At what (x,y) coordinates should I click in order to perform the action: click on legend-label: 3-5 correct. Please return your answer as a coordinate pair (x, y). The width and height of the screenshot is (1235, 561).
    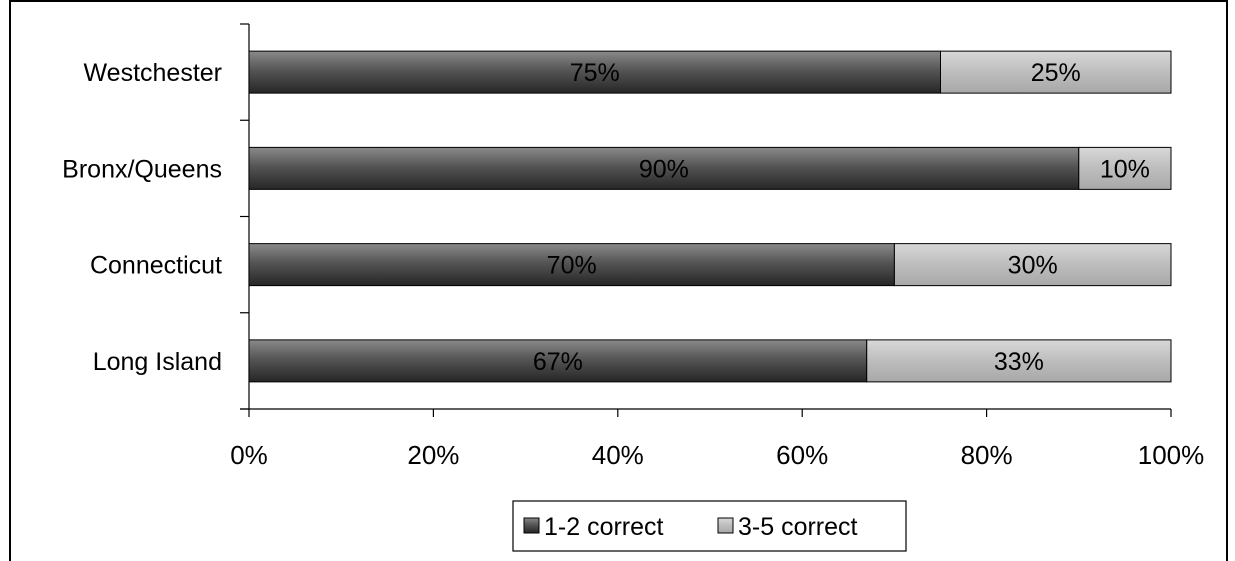
    Looking at the image, I should click on (798, 527).